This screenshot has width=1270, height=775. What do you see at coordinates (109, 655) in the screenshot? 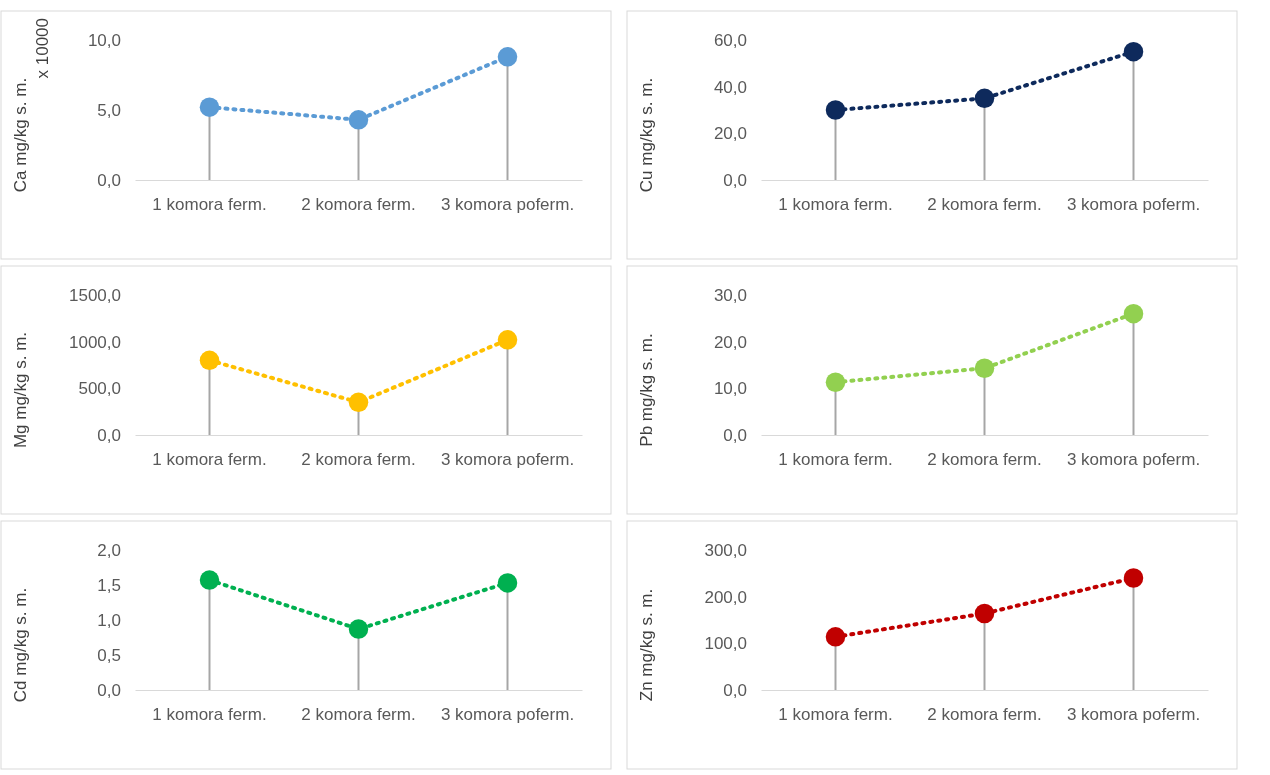
I see `y-tick-label: 0,5` at bounding box center [109, 655].